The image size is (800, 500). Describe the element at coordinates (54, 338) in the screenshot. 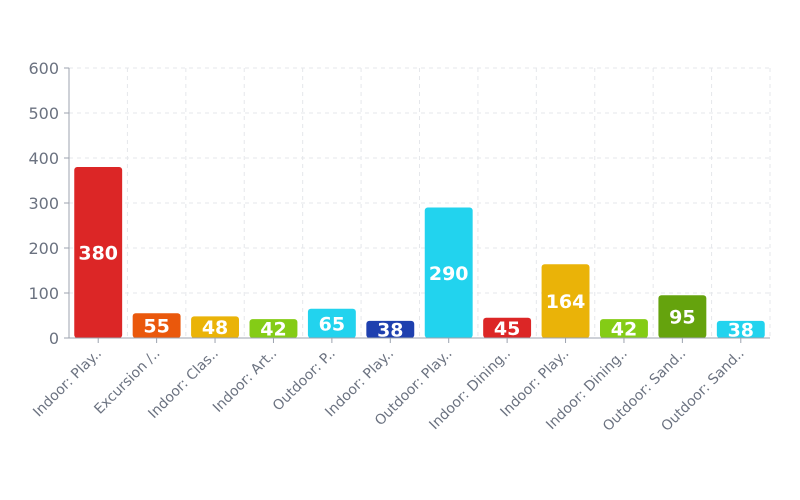

I see `y-tick-label: 0` at that location.